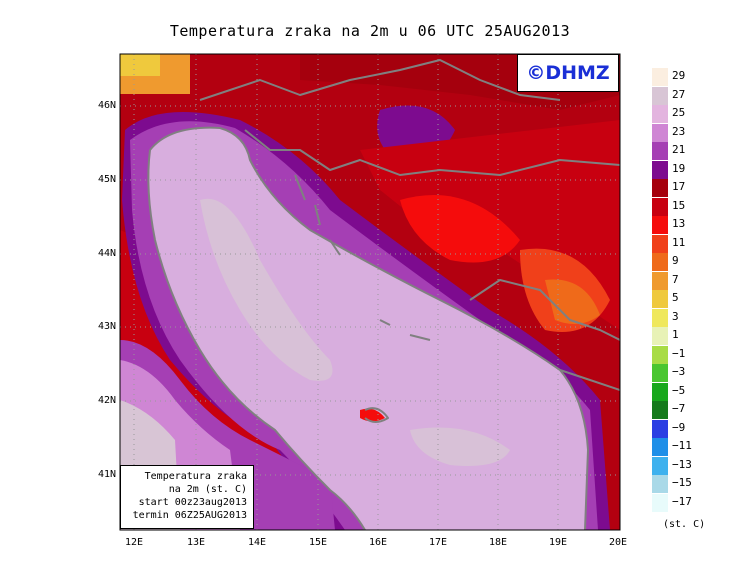 The image size is (740, 582). I want to click on legend-label: −9, so click(679, 427).